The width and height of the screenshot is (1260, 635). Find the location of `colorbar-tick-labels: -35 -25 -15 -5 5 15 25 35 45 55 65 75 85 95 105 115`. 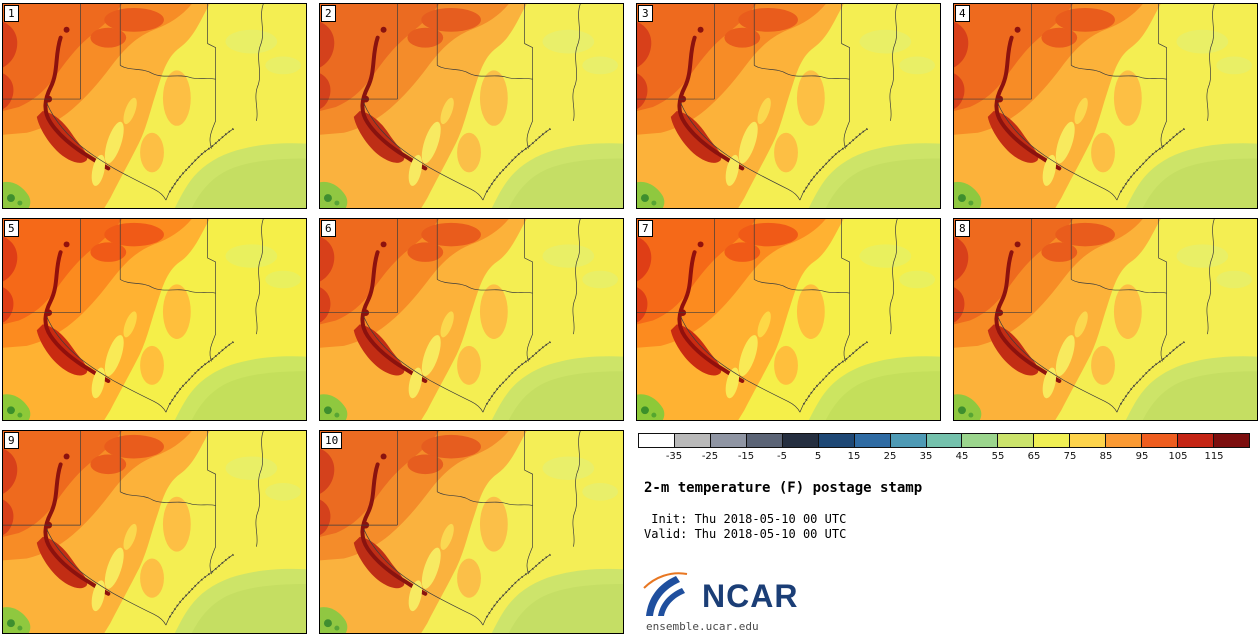

colorbar-tick-labels: -35 -25 -15 -5 5 15 25 35 45 55 65 75 85 95 105 115 is located at coordinates (944, 456).